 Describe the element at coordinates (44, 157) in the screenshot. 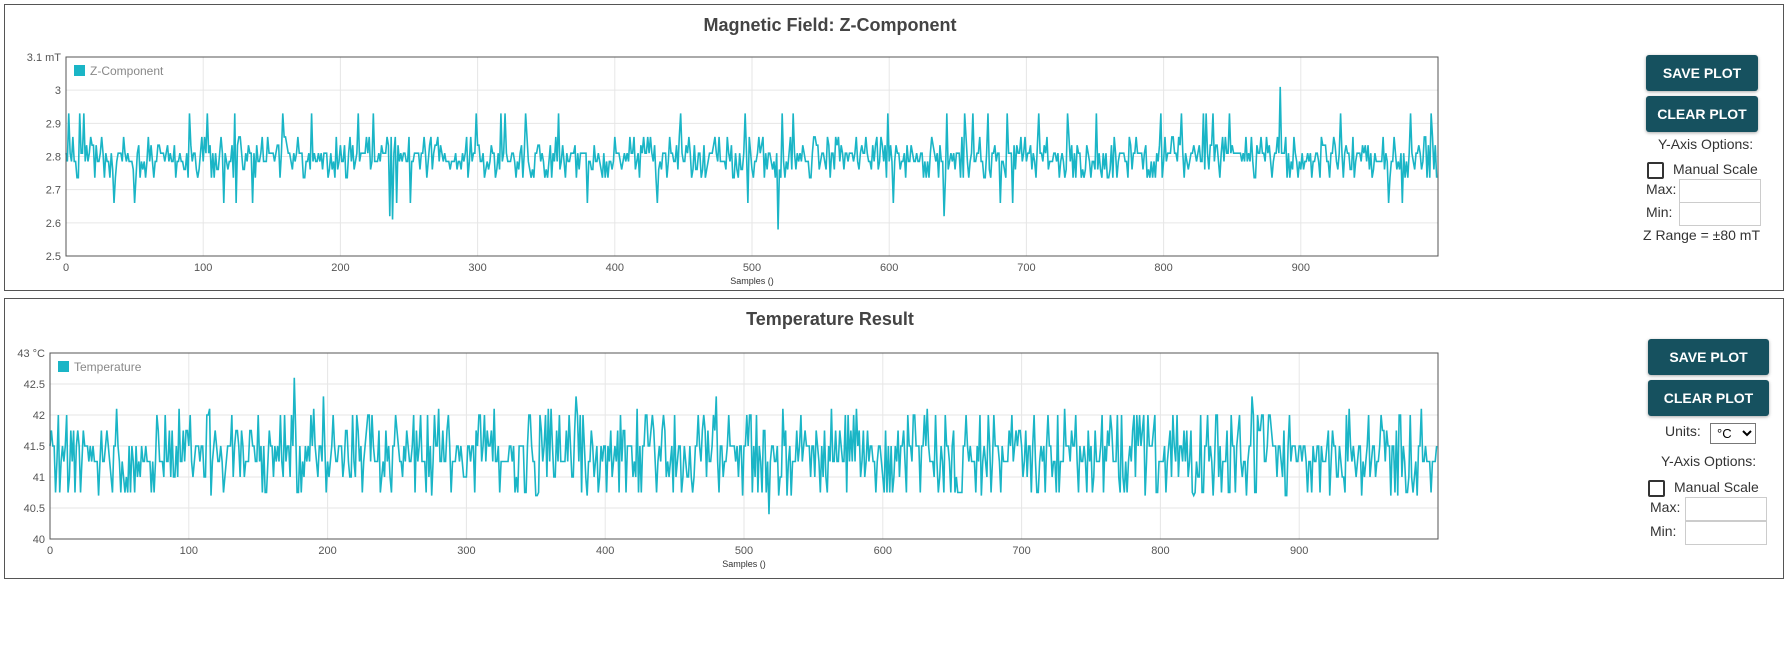

I see `y-axis-ticks: 2.5 2.6 2.7 2.8 2.9 3 3.1 mT` at that location.